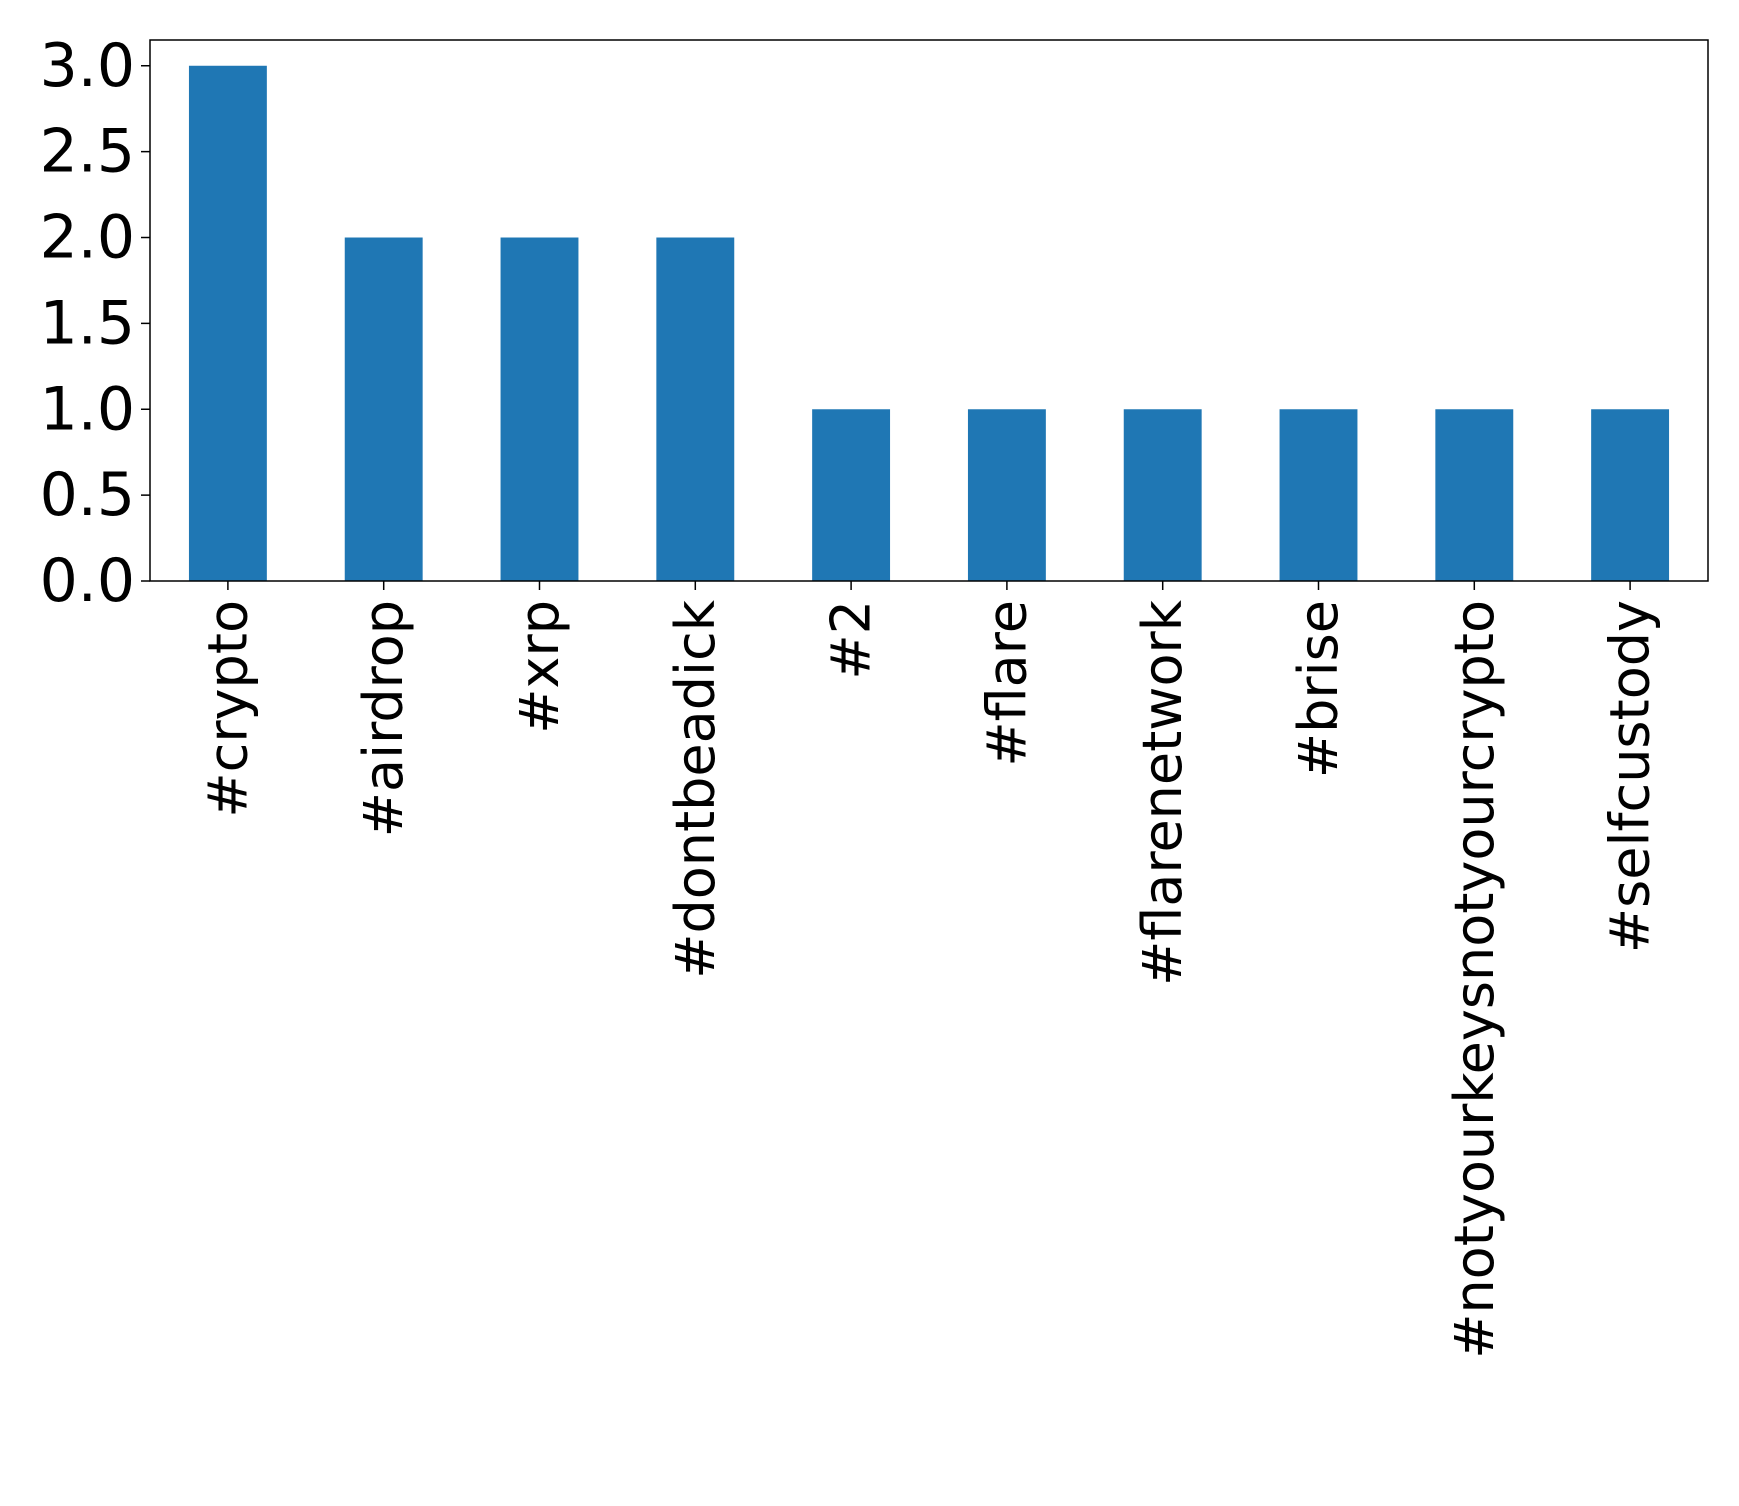 Image resolution: width=1739 pixels, height=1506 pixels. I want to click on y-tick-label: 1.5, so click(87, 323).